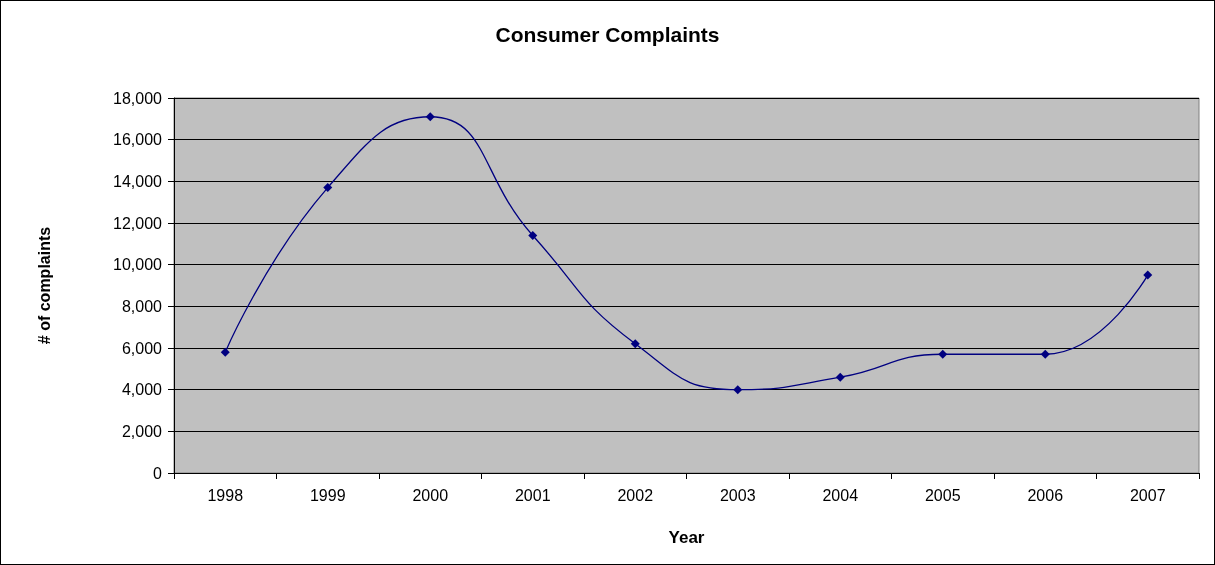 The height and width of the screenshot is (565, 1215). Describe the element at coordinates (138, 140) in the screenshot. I see `y-tick-label: 16,000` at that location.